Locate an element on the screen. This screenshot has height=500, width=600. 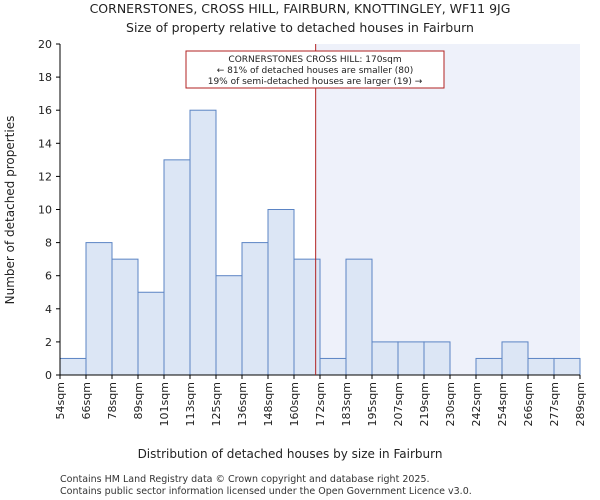
x-tick-label: 207sqm is located at coordinates (398, 404).